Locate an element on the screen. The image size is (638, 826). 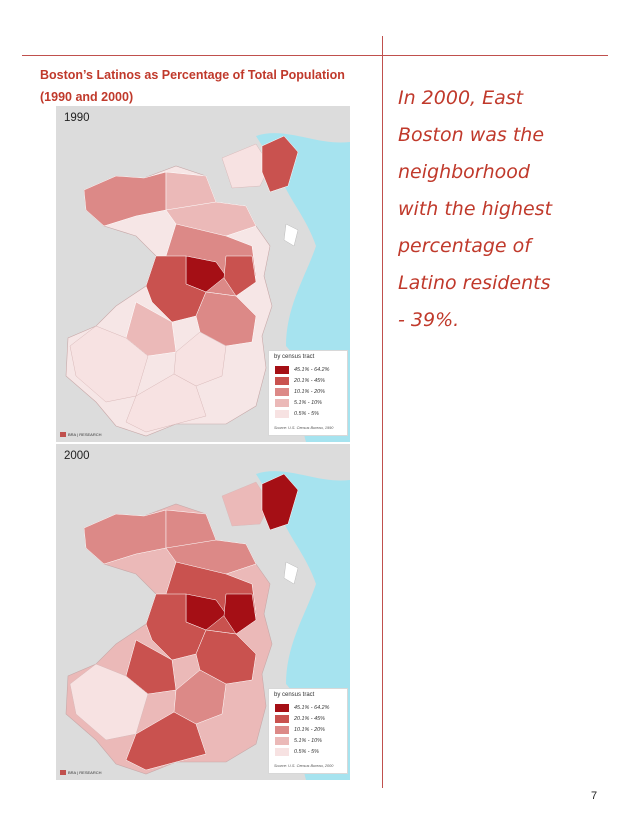
map-year-label: 2000 is located at coordinates (77, 456).